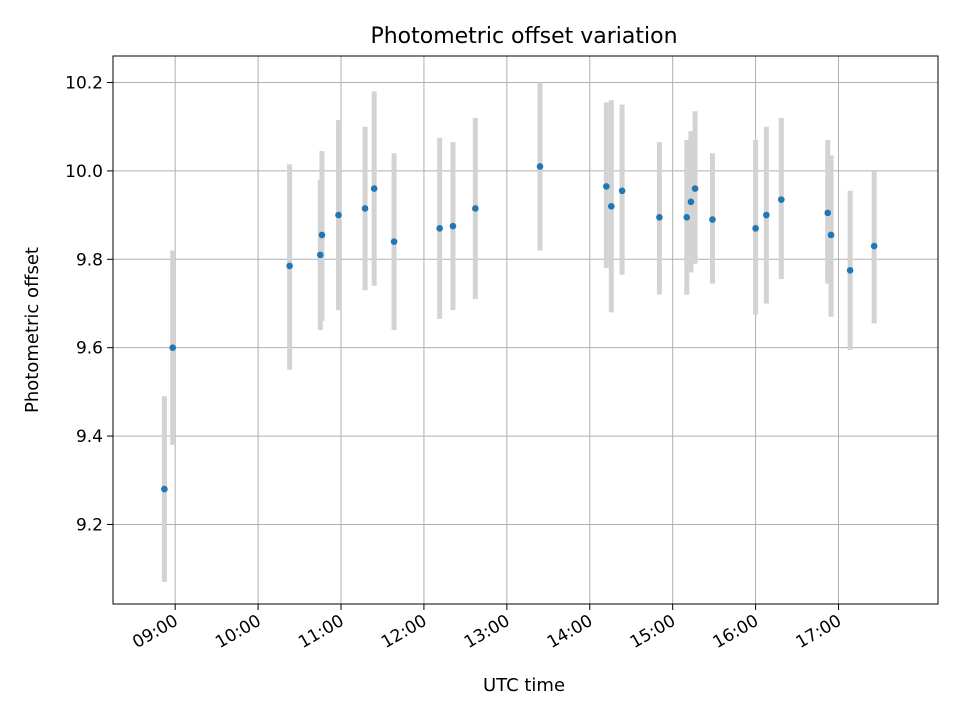  What do you see at coordinates (89, 260) in the screenshot?
I see `y-tick-label: 9.8` at bounding box center [89, 260].